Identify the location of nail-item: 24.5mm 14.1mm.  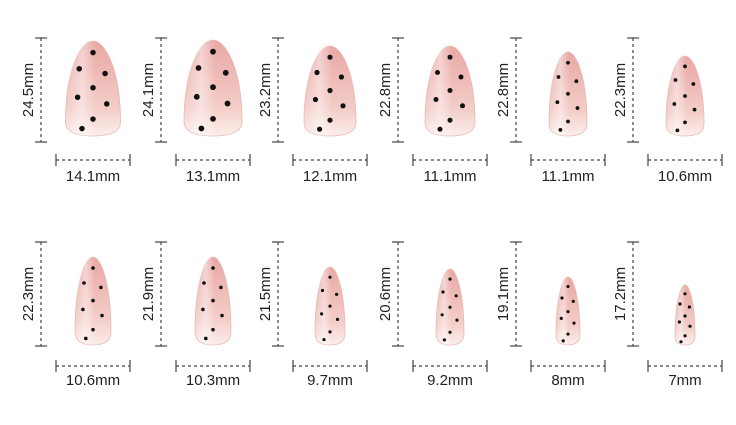
(75, 111).